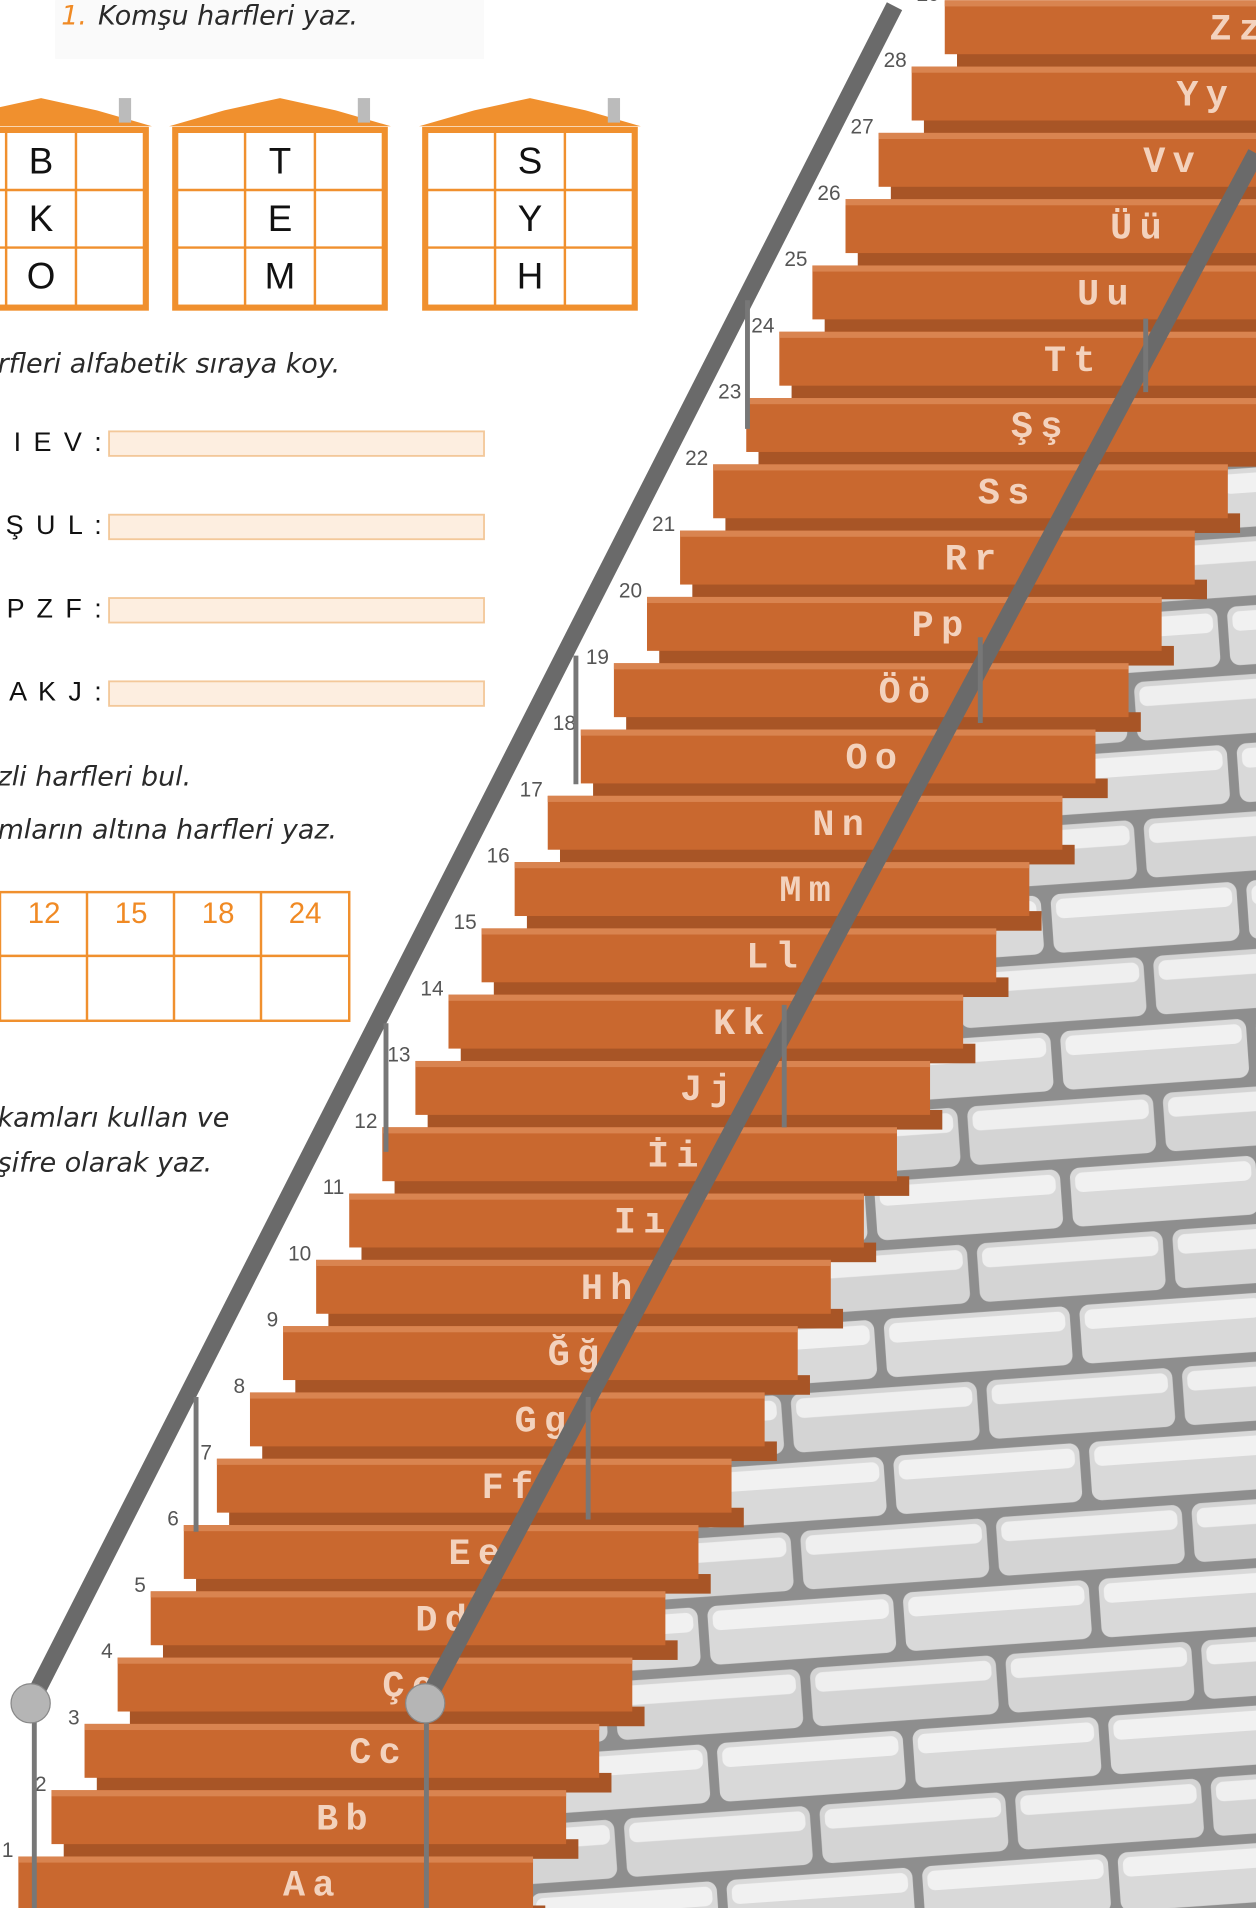 Image resolution: width=1256 pixels, height=1908 pixels. I want to click on house-letter: H, so click(530, 276).